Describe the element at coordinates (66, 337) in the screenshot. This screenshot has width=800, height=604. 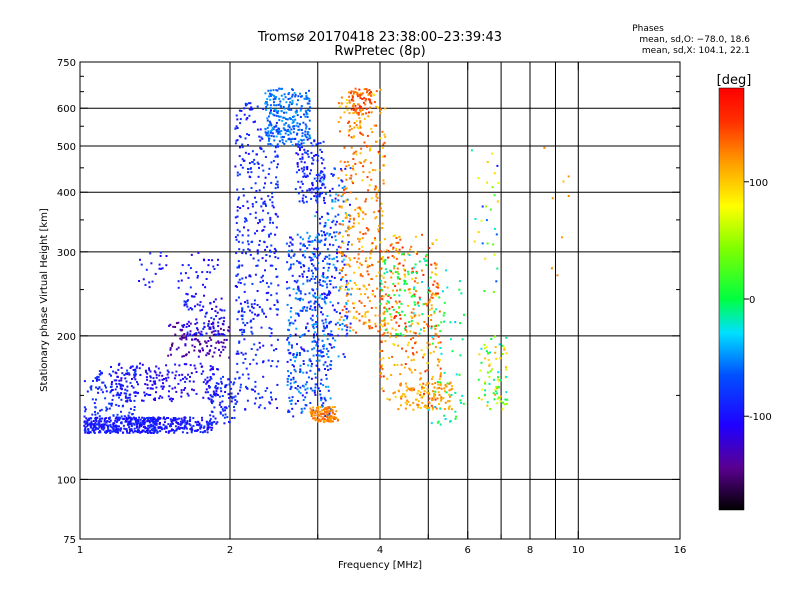
I see `y-tick-label: 200` at that location.